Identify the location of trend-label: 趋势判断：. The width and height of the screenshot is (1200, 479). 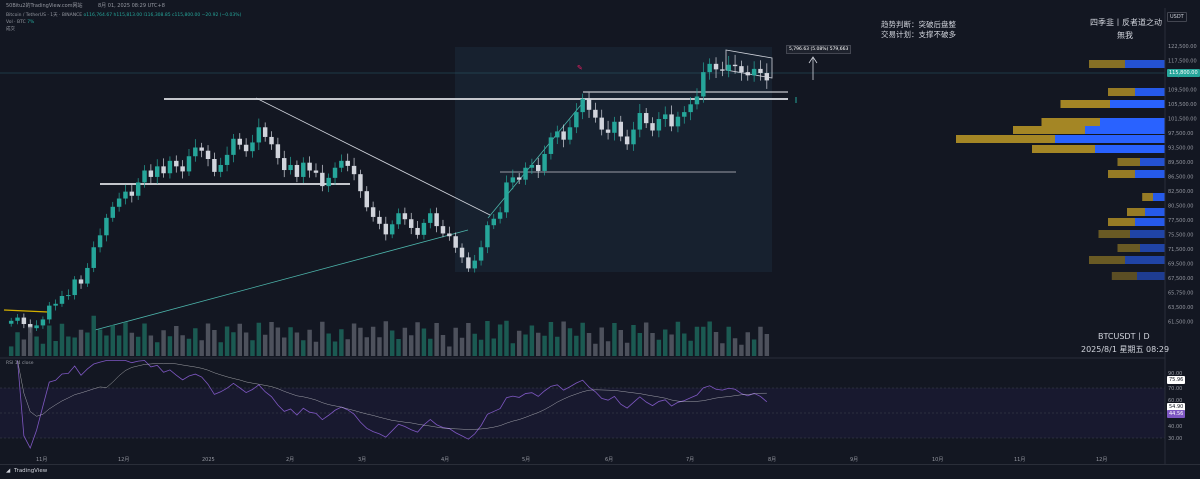
(900, 24).